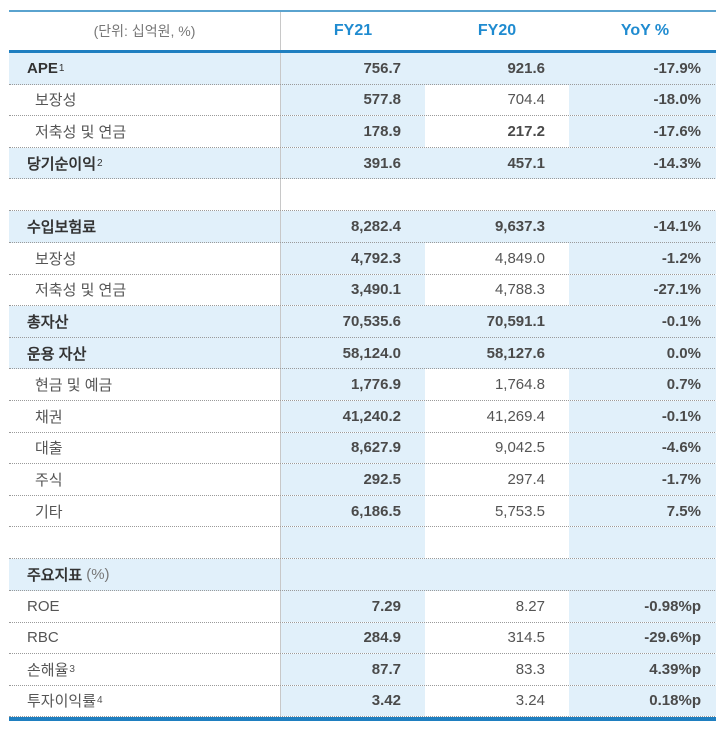  Describe the element at coordinates (642, 131) in the screenshot. I see `yoy-value: -17.6%` at that location.